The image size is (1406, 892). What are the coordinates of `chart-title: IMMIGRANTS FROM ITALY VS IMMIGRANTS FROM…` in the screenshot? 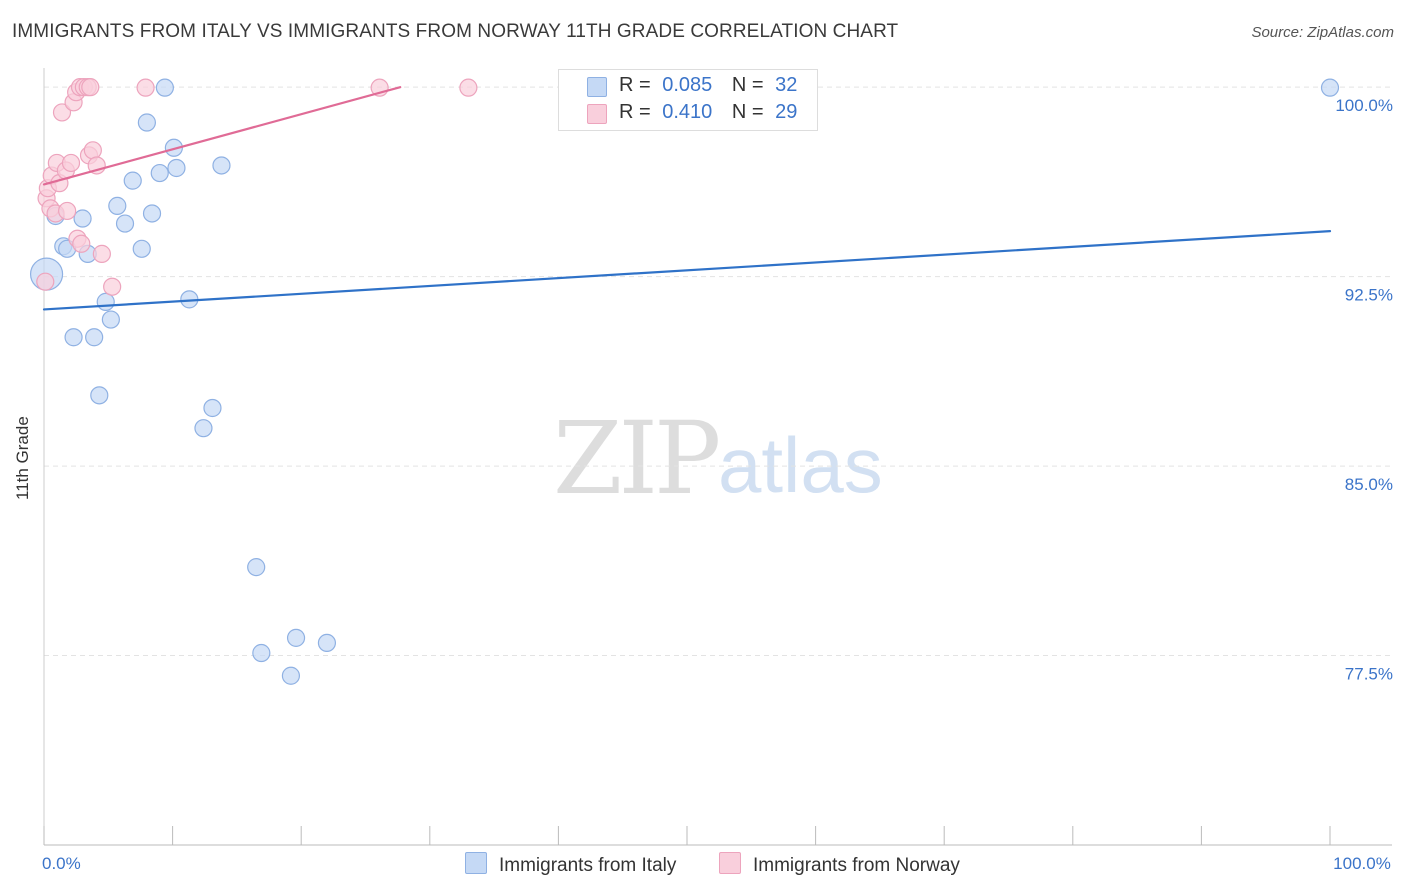 It's located at (455, 31).